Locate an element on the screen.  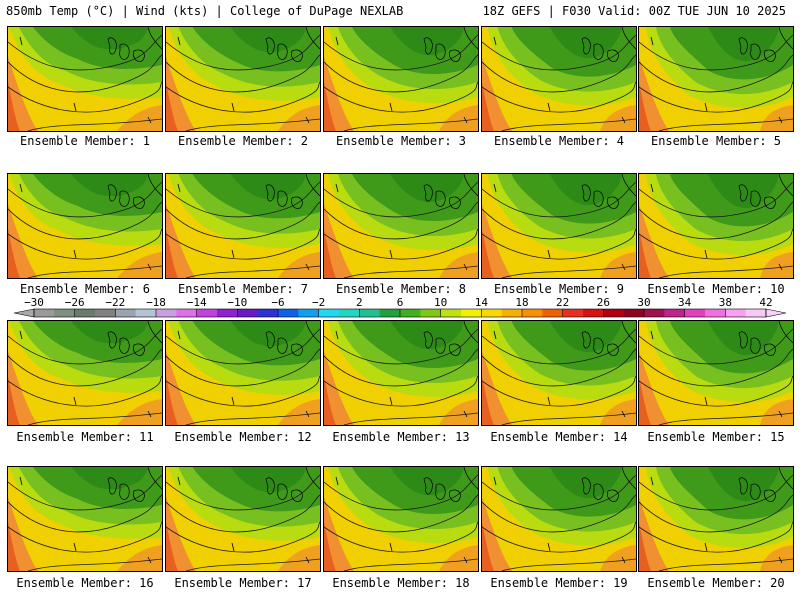
colorbar-left-arrow is located at coordinates (24, 313).